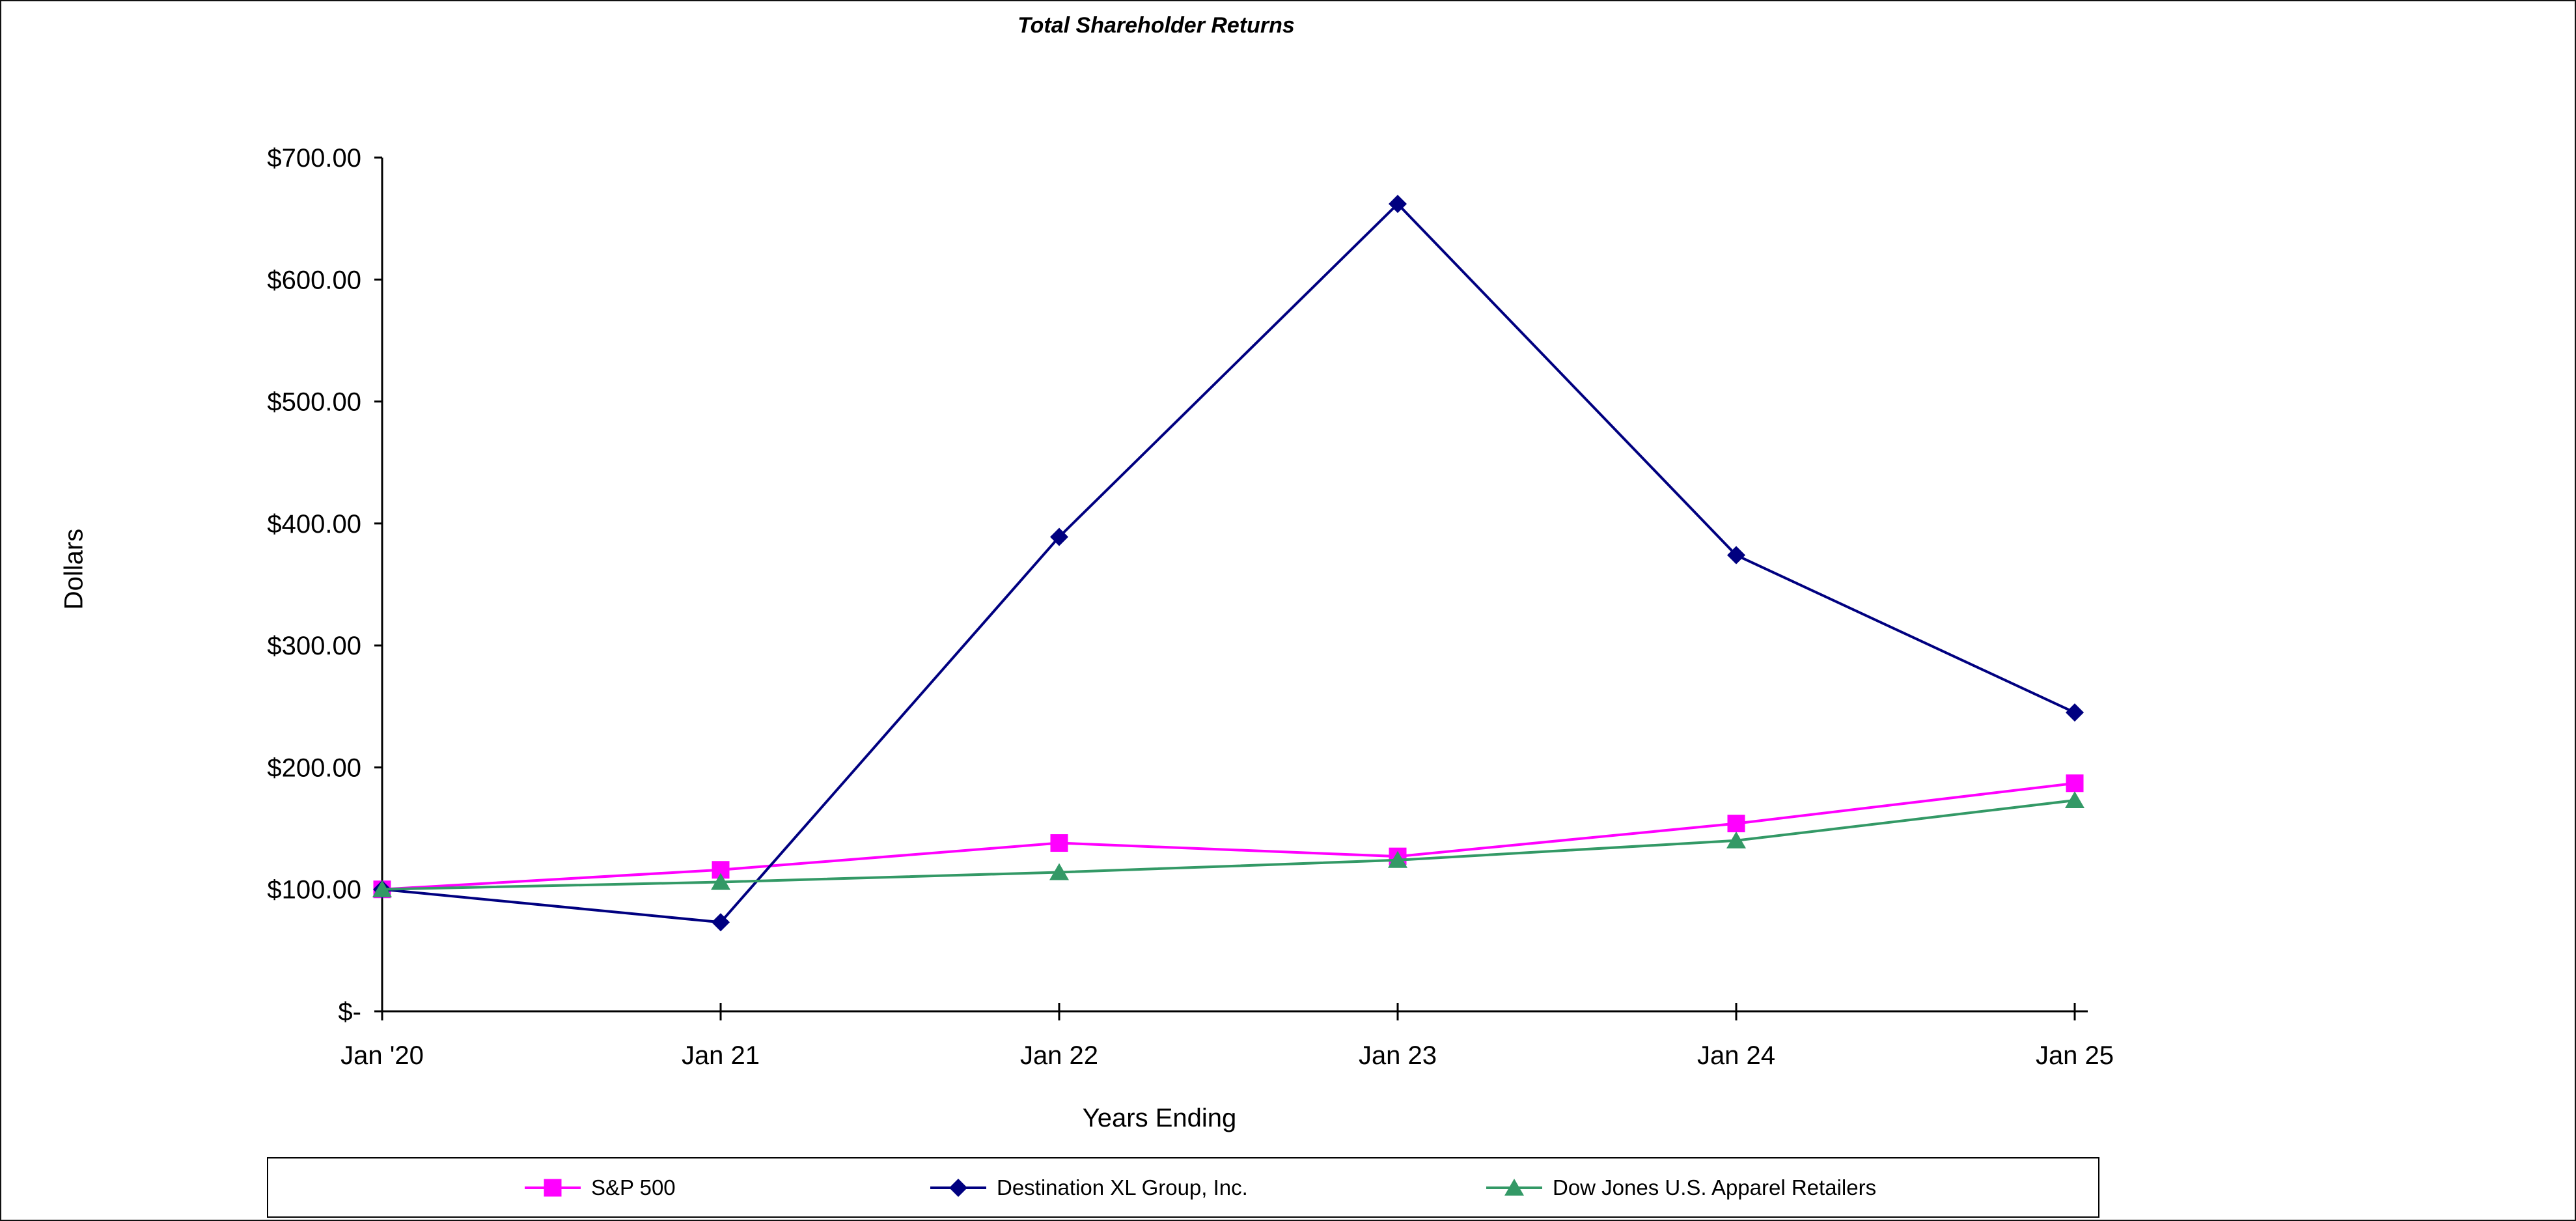 This screenshot has width=2576, height=1221. Describe the element at coordinates (314, 646) in the screenshot. I see `y-tick-label: $300.00` at that location.